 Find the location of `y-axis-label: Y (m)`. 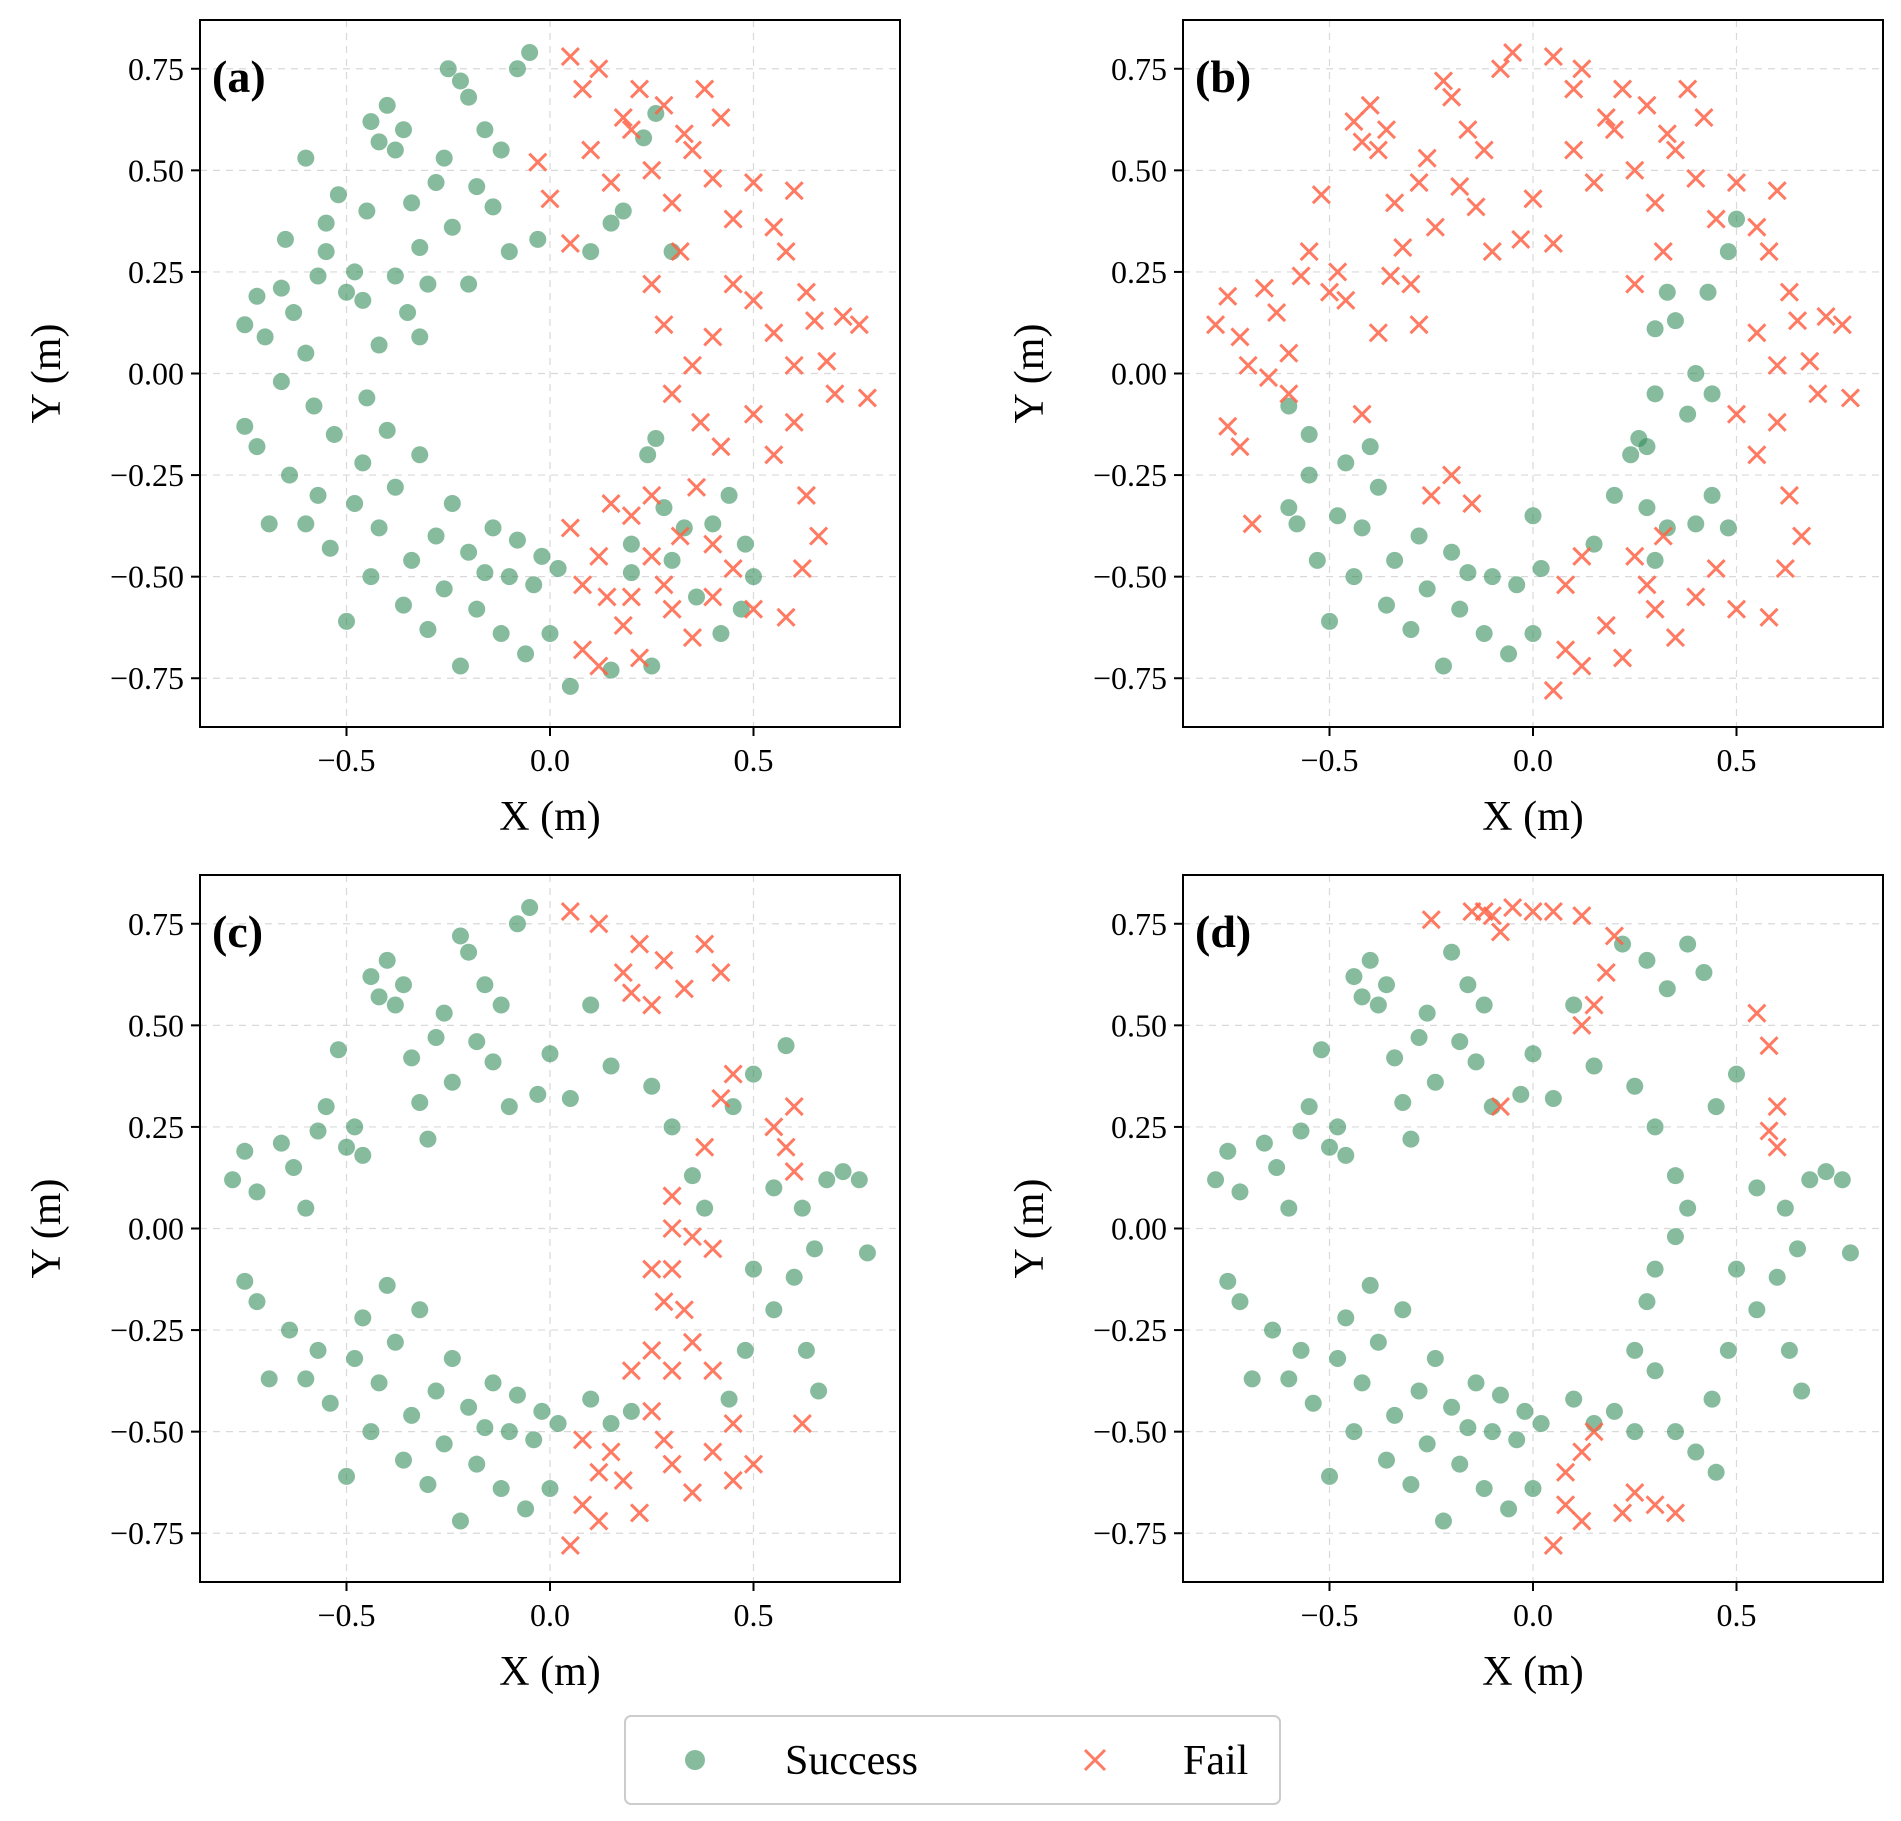

y-axis-label: Y (m) is located at coordinates (47, 374).